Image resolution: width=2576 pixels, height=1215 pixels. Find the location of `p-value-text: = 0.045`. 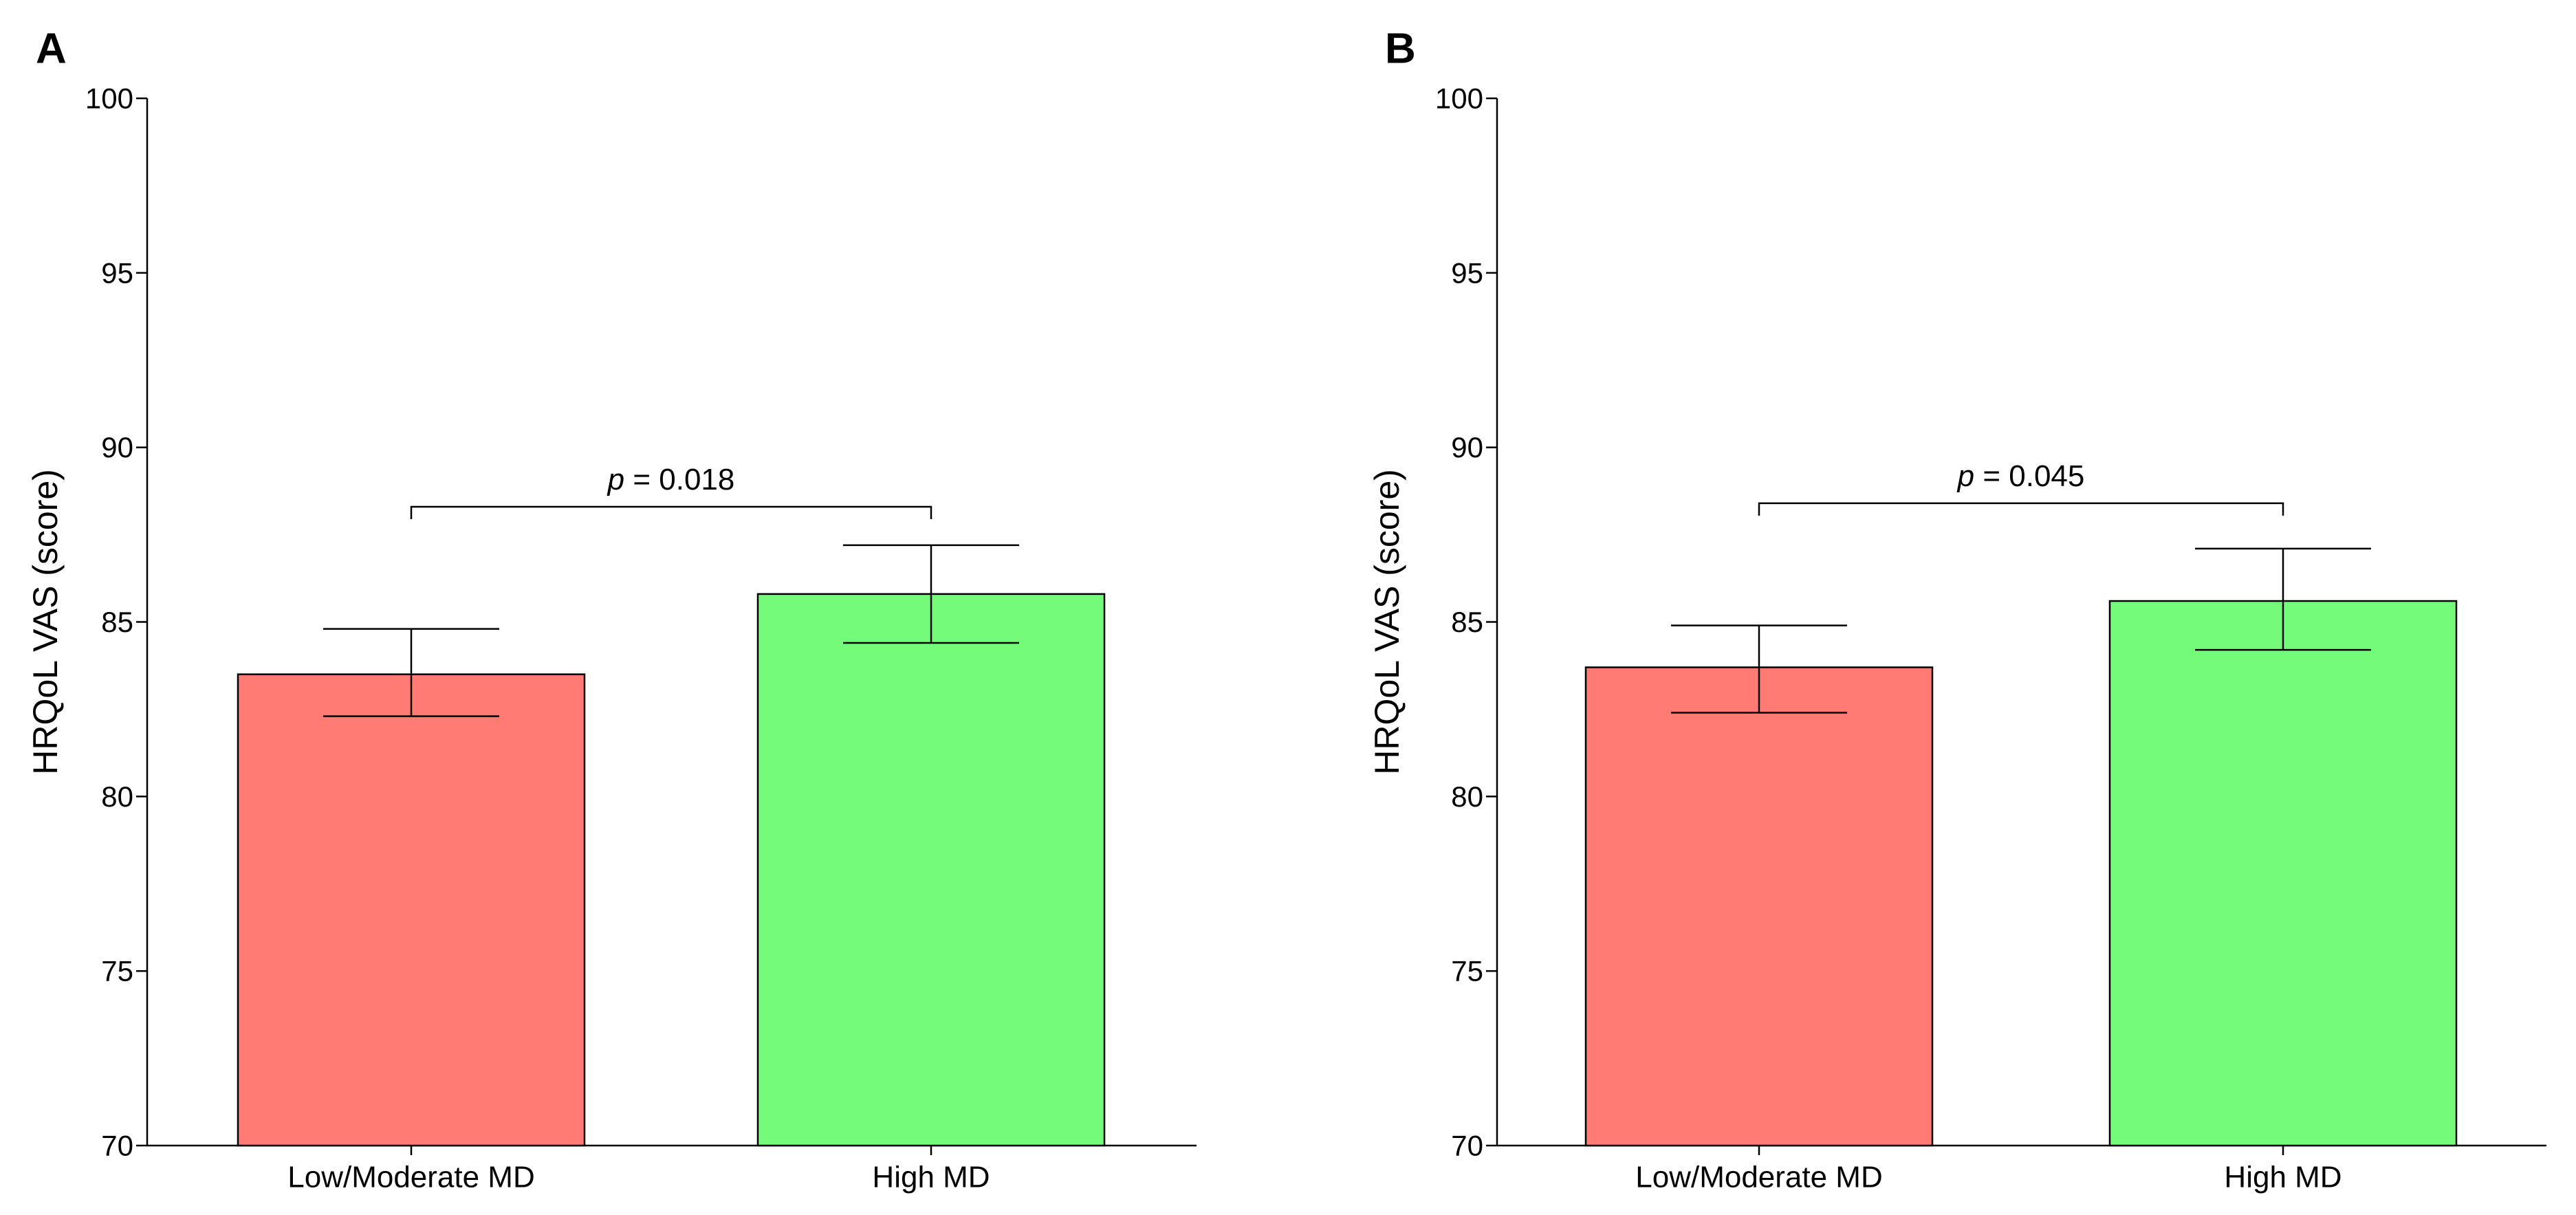

p-value-text: = 0.045 is located at coordinates (2029, 476).